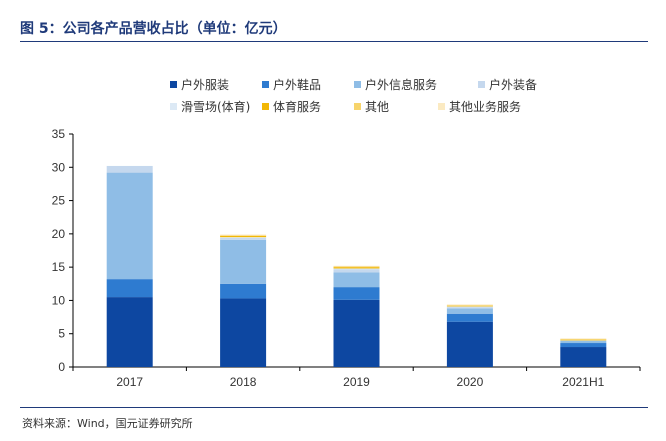 The width and height of the screenshot is (666, 441). Describe the element at coordinates (334, 407) in the screenshot. I see `source-rule` at that location.